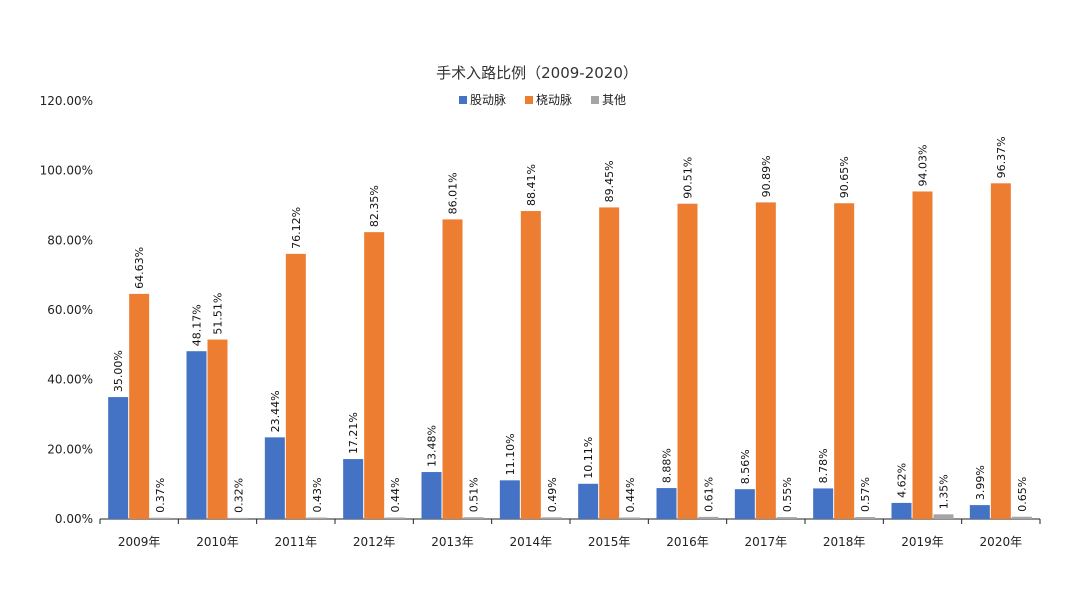 The width and height of the screenshot is (1080, 608). I want to click on data-label: 0.57%, so click(865, 494).